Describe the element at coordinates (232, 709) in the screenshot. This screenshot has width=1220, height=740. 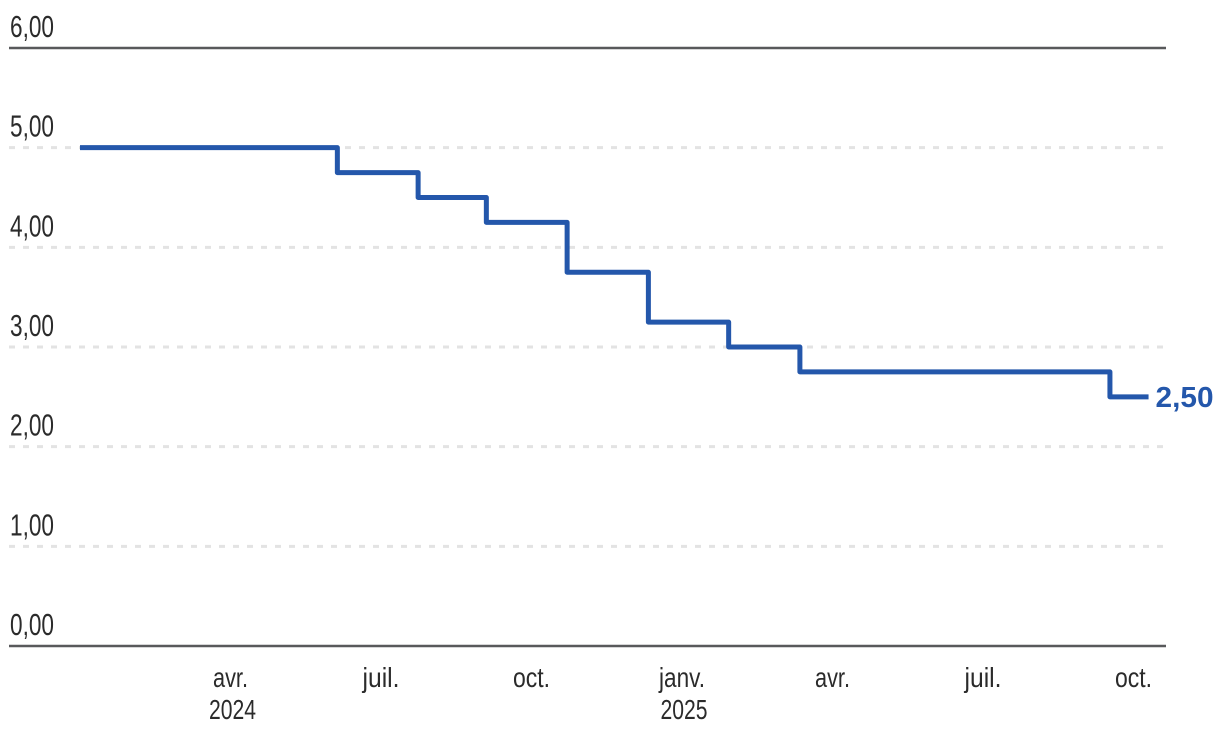
I see `x-axis-year-label: 2024` at that location.